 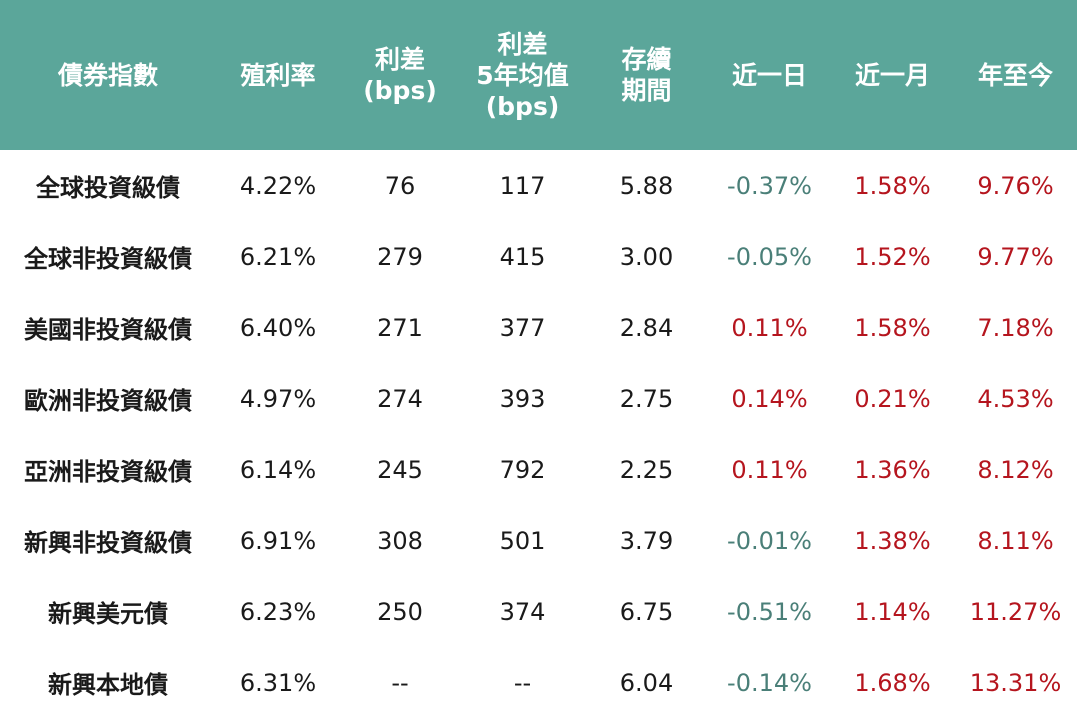 I want to click on table-row: 全球投資級債 4.22% 76 117 5.88 -0.37% 1.58% 9.76%, so click(x=538, y=185).